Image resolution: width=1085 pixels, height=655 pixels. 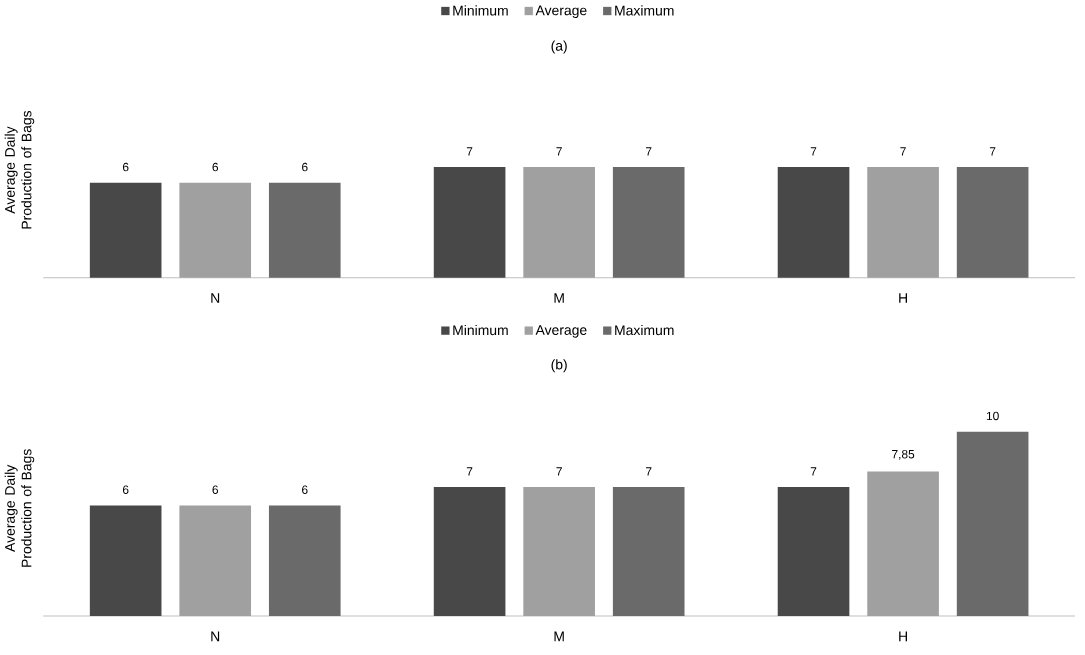 What do you see at coordinates (559, 366) in the screenshot?
I see `chart-title: (b)` at bounding box center [559, 366].